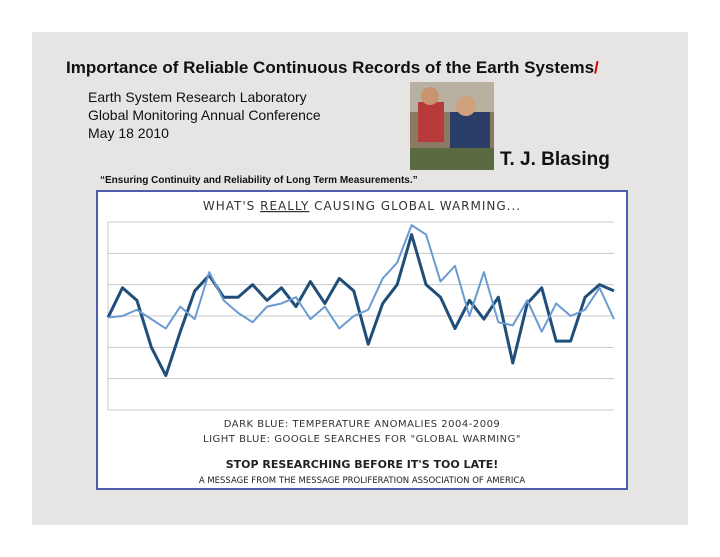 The height and width of the screenshot is (557, 720). Describe the element at coordinates (596, 67) in the screenshot. I see `title-mark: /` at that location.